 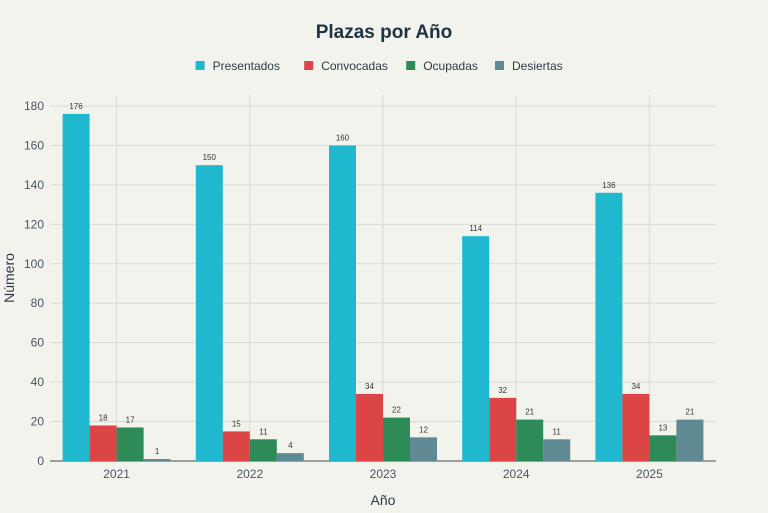 What do you see at coordinates (34, 224) in the screenshot?
I see `y-tick-label: 120` at bounding box center [34, 224].